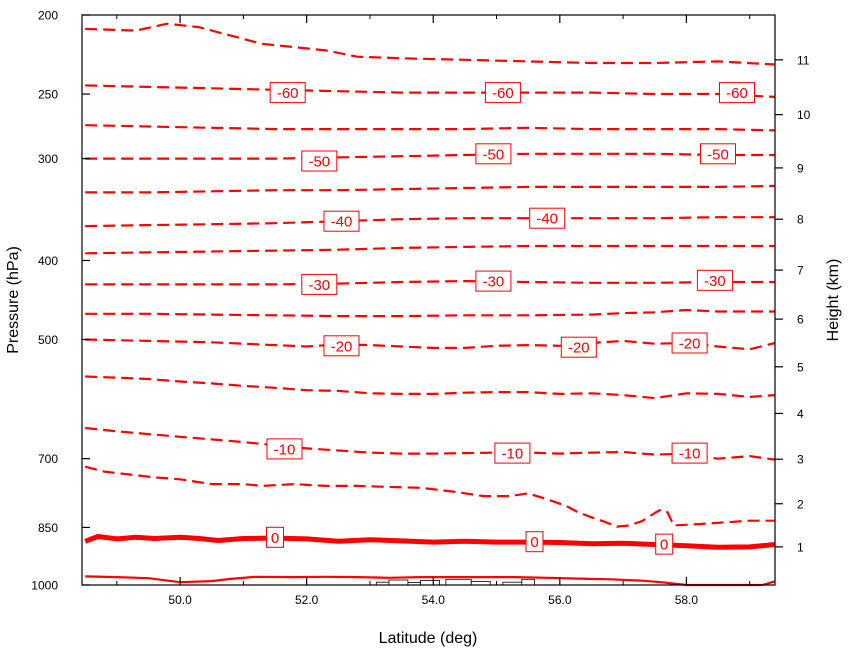 This screenshot has height=650, width=850. Describe the element at coordinates (800, 320) in the screenshot. I see `y2-tick-label: 6` at that location.